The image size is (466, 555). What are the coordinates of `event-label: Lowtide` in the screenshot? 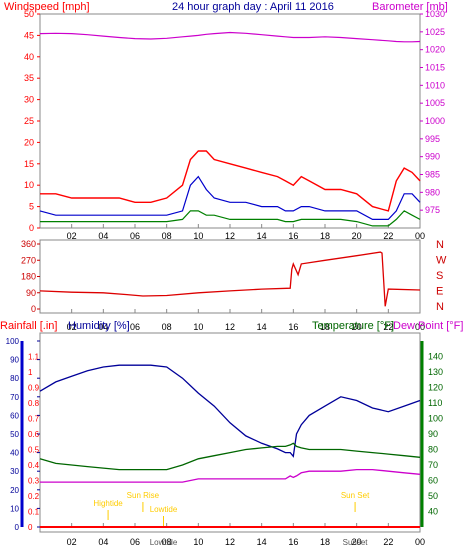 It's located at (164, 509).